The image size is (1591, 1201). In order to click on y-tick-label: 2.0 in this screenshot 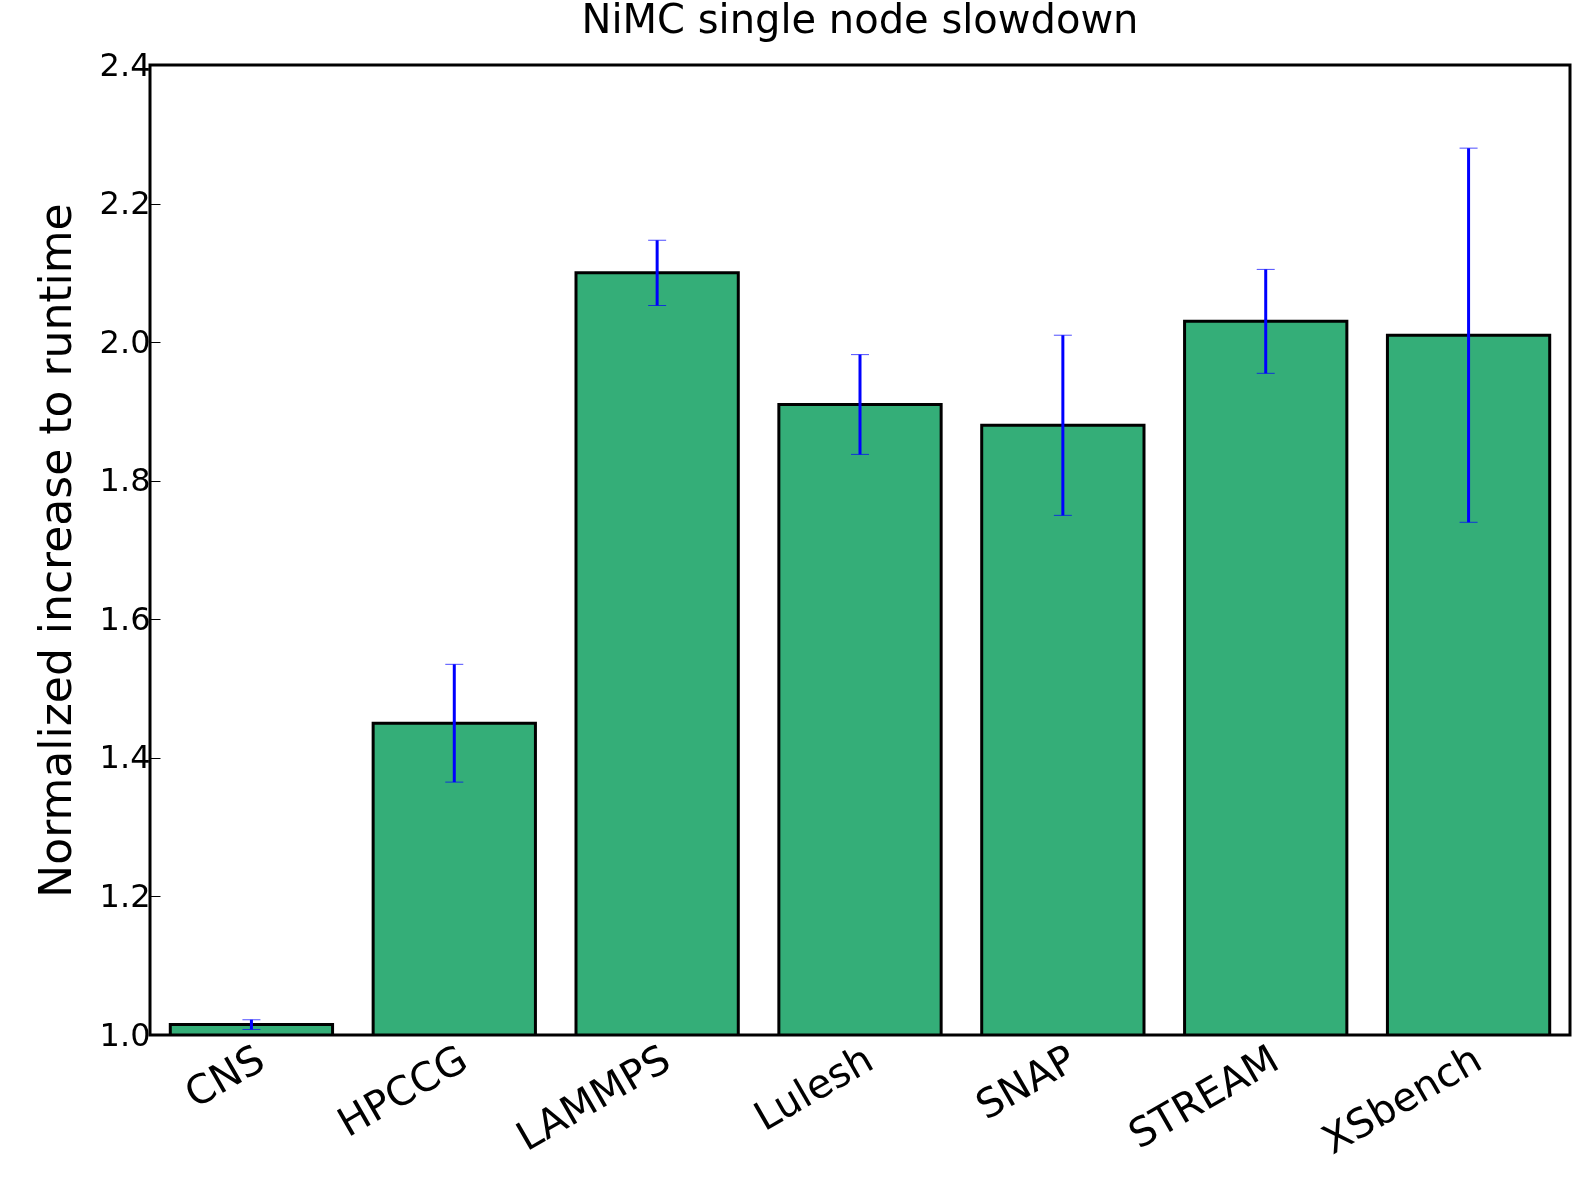, I will do `click(125, 341)`.